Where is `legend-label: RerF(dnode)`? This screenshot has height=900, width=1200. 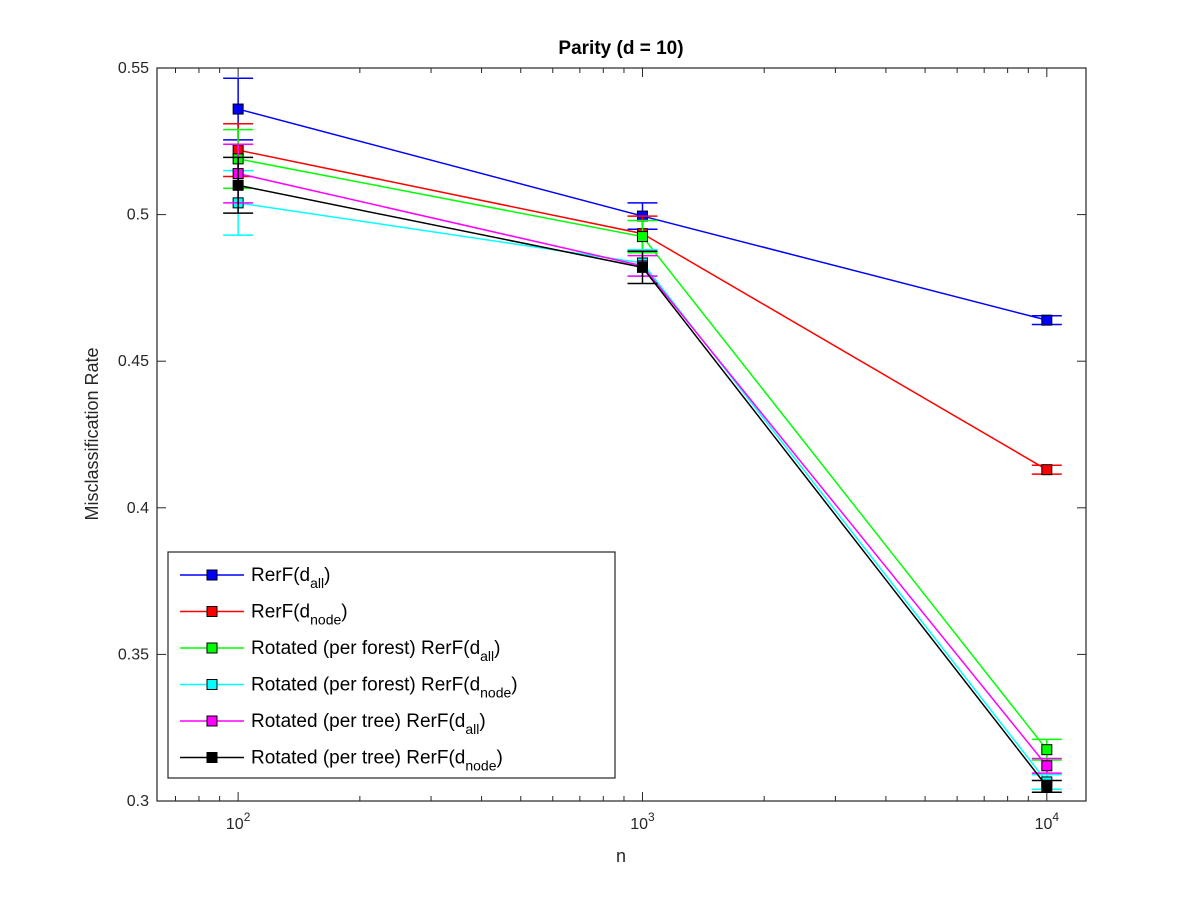
legend-label: RerF(dnode) is located at coordinates (299, 615).